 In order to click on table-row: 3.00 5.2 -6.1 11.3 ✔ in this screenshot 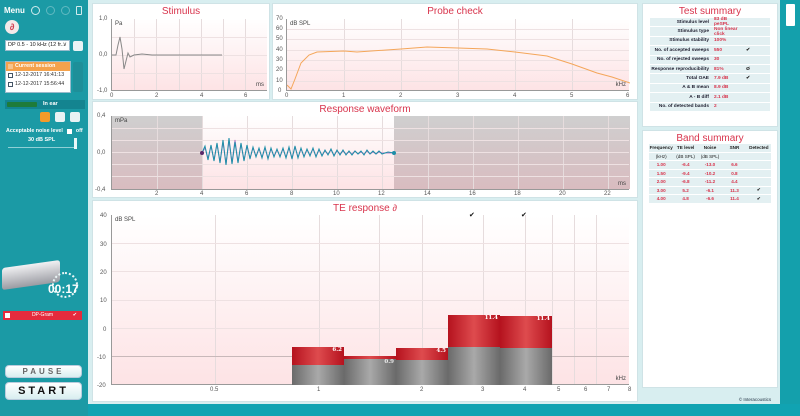, I will do `click(710, 190)`.